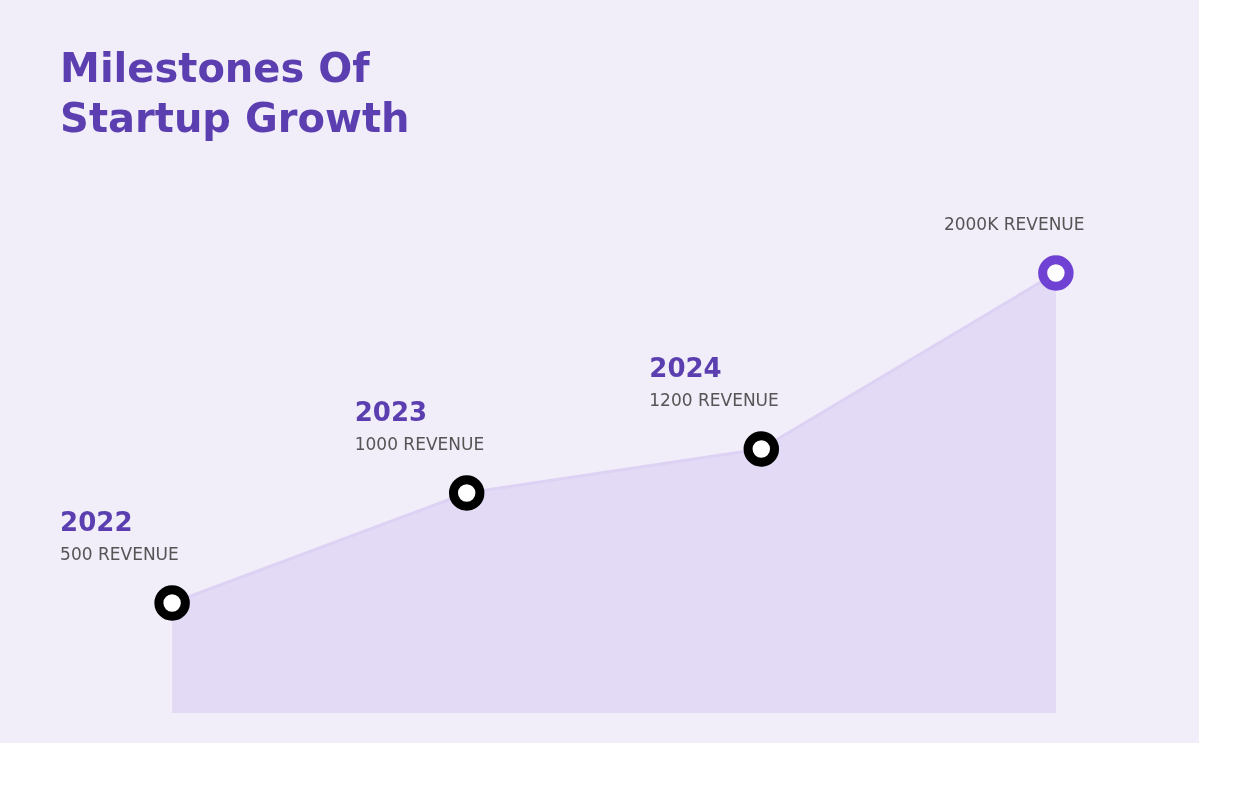  Describe the element at coordinates (685, 368) in the screenshot. I see `x-tick-label: 2024` at that location.